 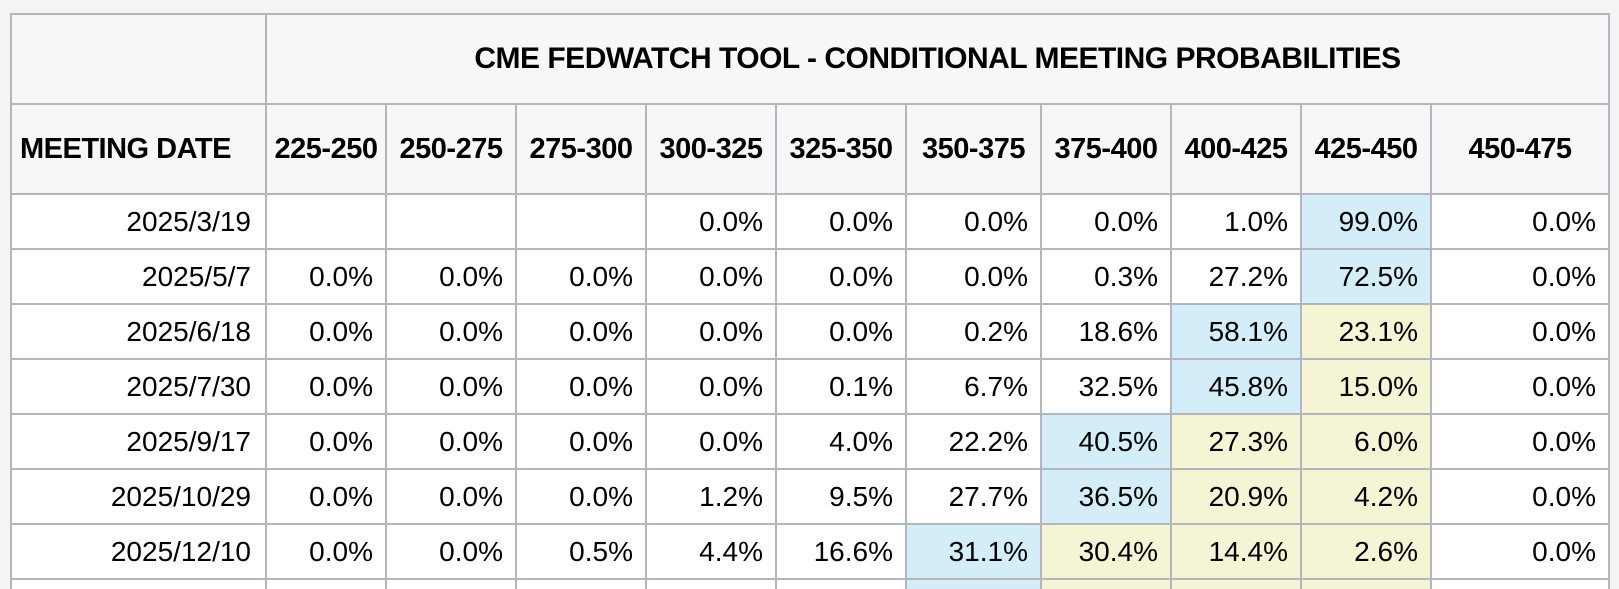 What do you see at coordinates (1106, 276) in the screenshot?
I see `probability-cell: 0.3%` at bounding box center [1106, 276].